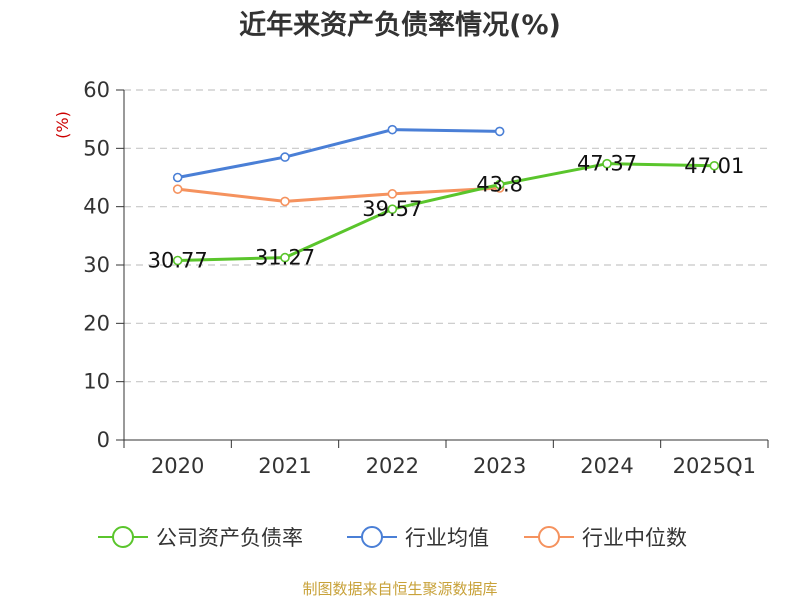 The height and width of the screenshot is (600, 800). I want to click on x-tick-label: 2021, so click(284, 466).